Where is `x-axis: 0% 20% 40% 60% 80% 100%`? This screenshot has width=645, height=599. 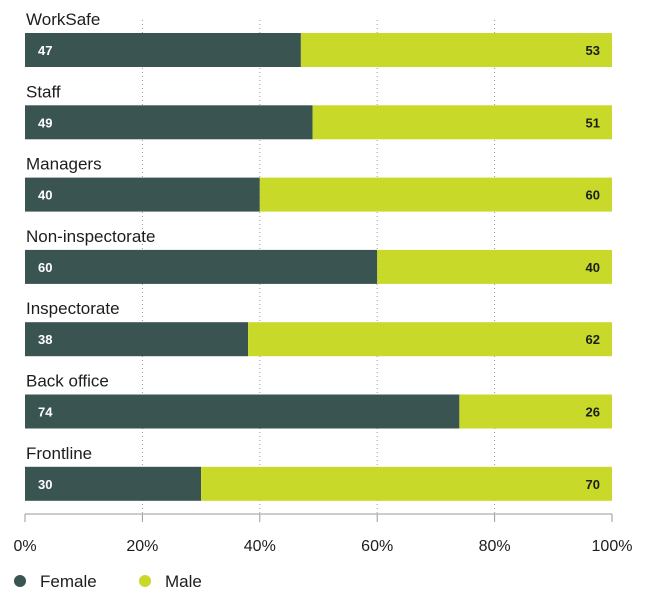 x-axis: 0% 20% 40% 60% 80% 100% is located at coordinates (323, 534).